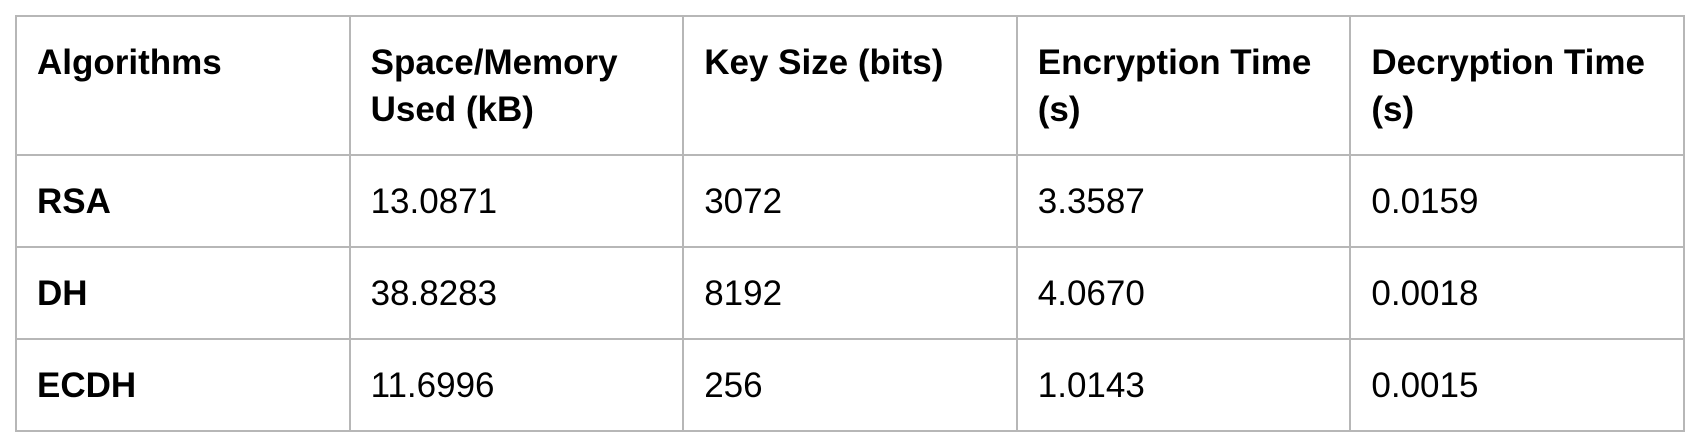 This screenshot has width=1702, height=448. What do you see at coordinates (183, 201) in the screenshot?
I see `cell-algorithm: RSA` at bounding box center [183, 201].